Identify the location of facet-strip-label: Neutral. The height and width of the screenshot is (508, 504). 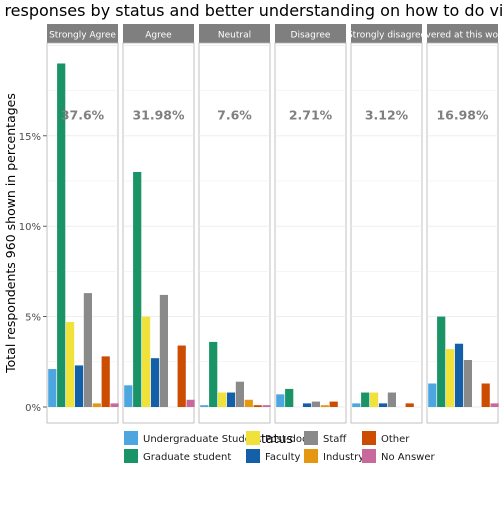
(234, 36).